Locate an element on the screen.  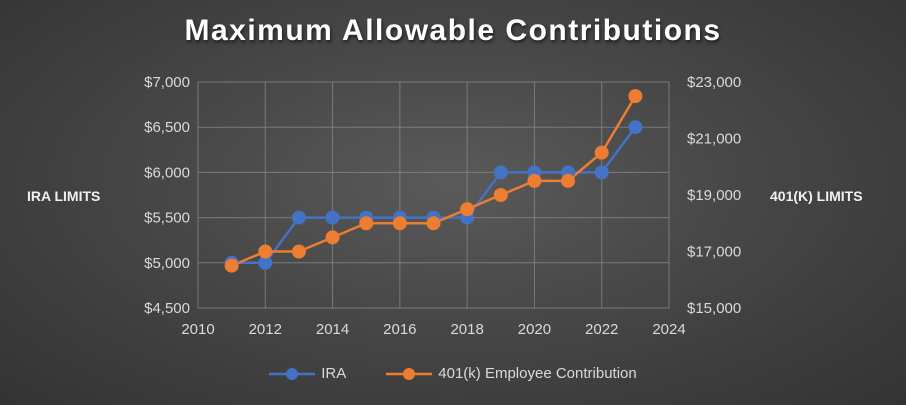
legend: IRA 401(k) Employee Contribution is located at coordinates (453, 373).